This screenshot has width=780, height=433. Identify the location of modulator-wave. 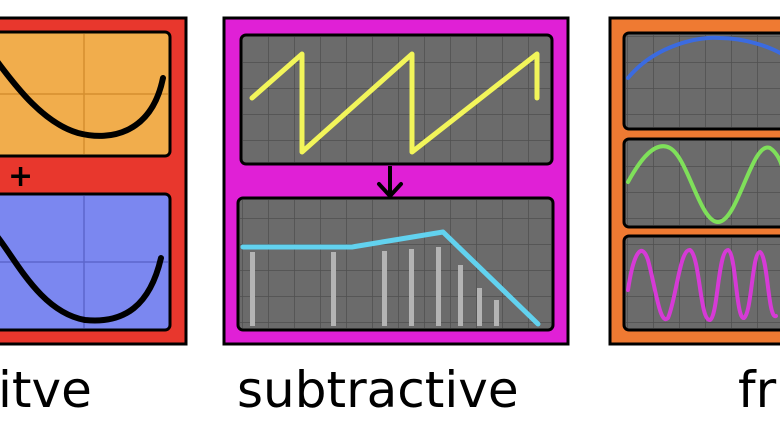
(703, 184).